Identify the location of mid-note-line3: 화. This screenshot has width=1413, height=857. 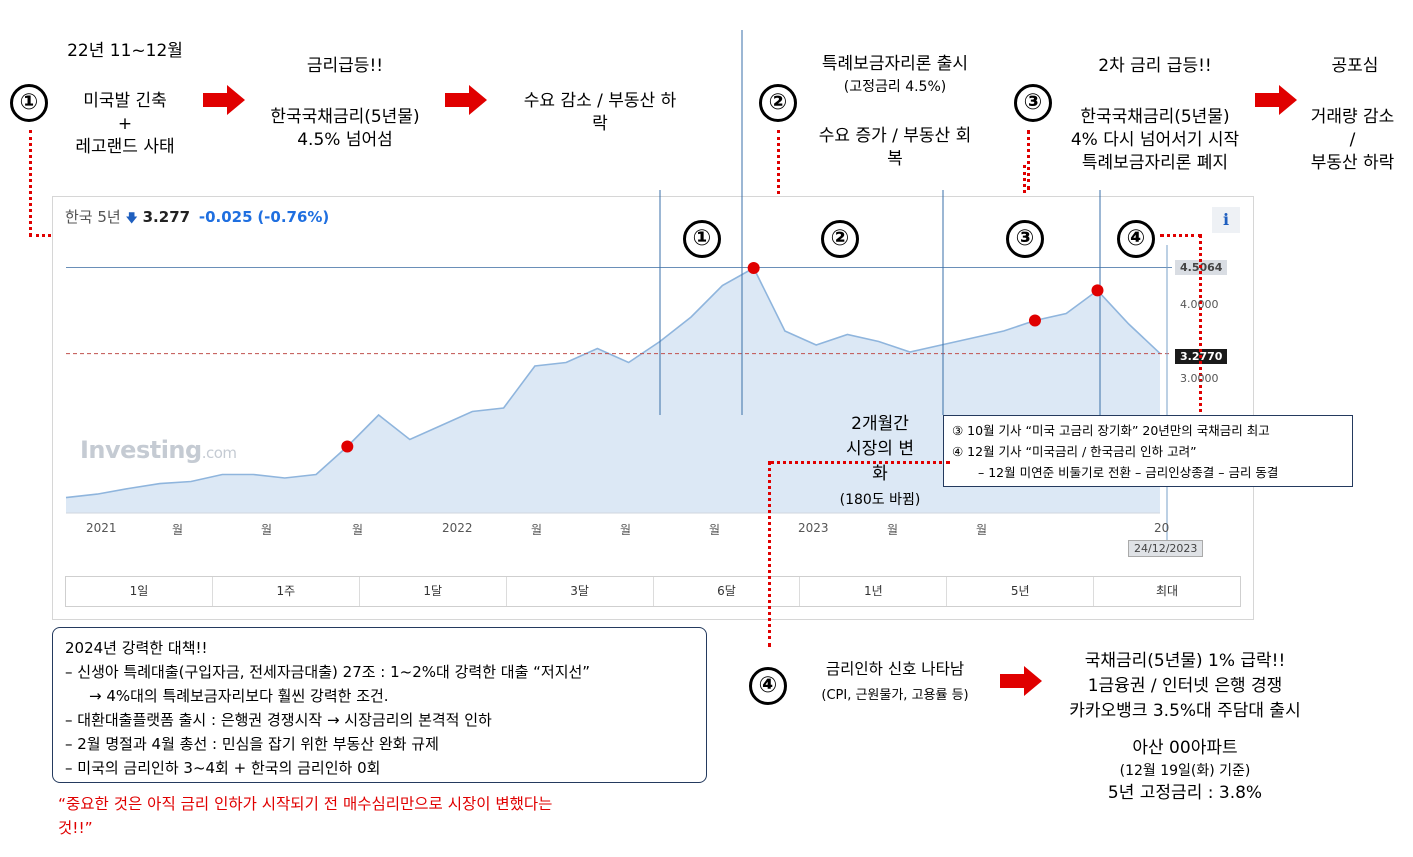
(880, 474).